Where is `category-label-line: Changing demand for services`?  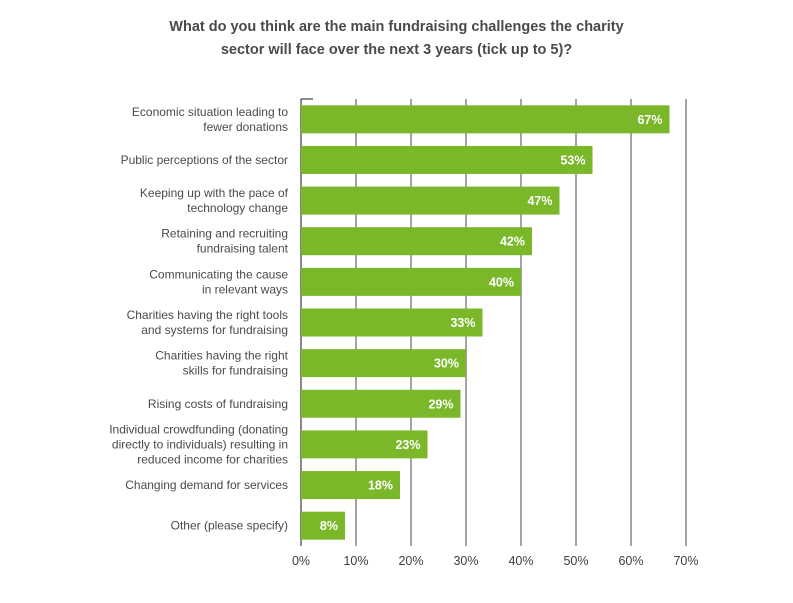
category-label-line: Changing demand for services is located at coordinates (206, 485).